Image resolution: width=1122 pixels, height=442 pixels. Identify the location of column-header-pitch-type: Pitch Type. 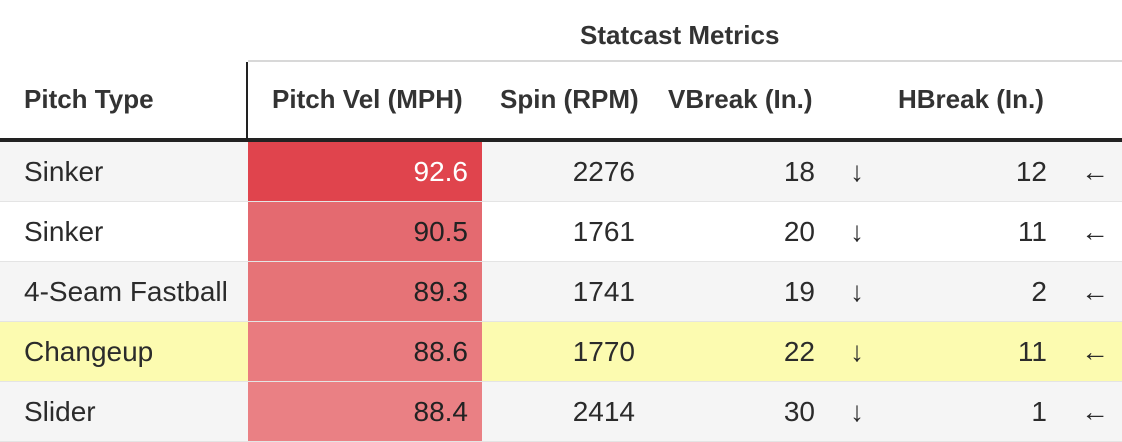
(89, 99).